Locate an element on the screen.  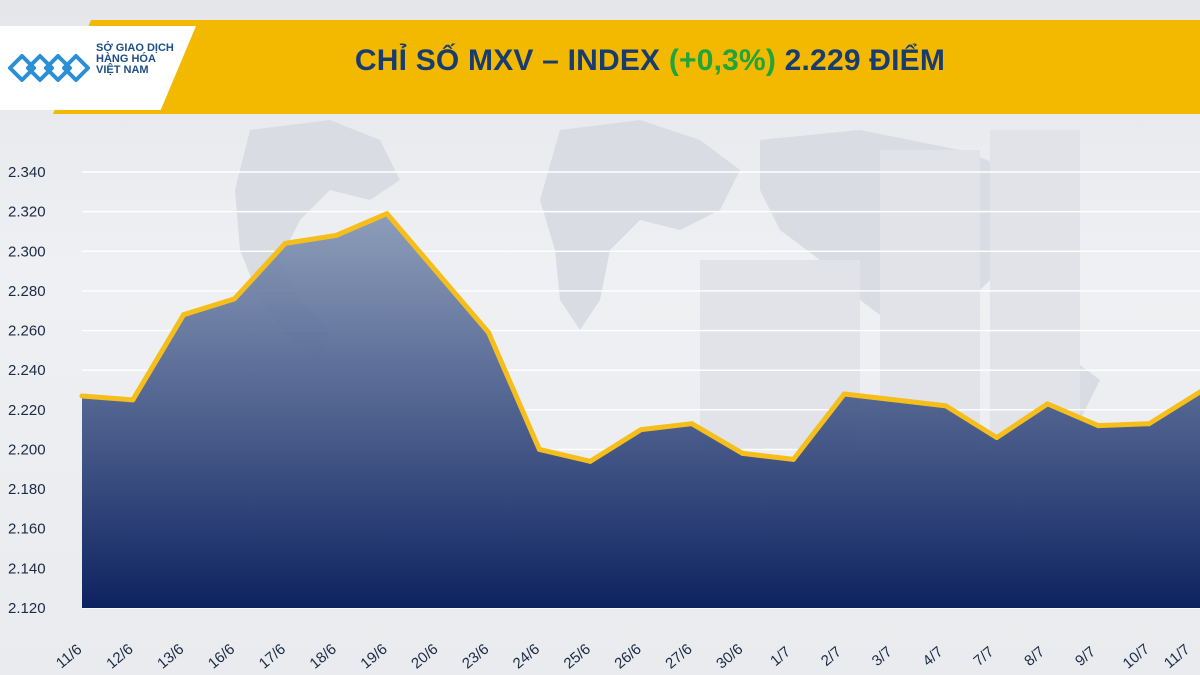
x-tick-label: 7/7 is located at coordinates (983, 656).